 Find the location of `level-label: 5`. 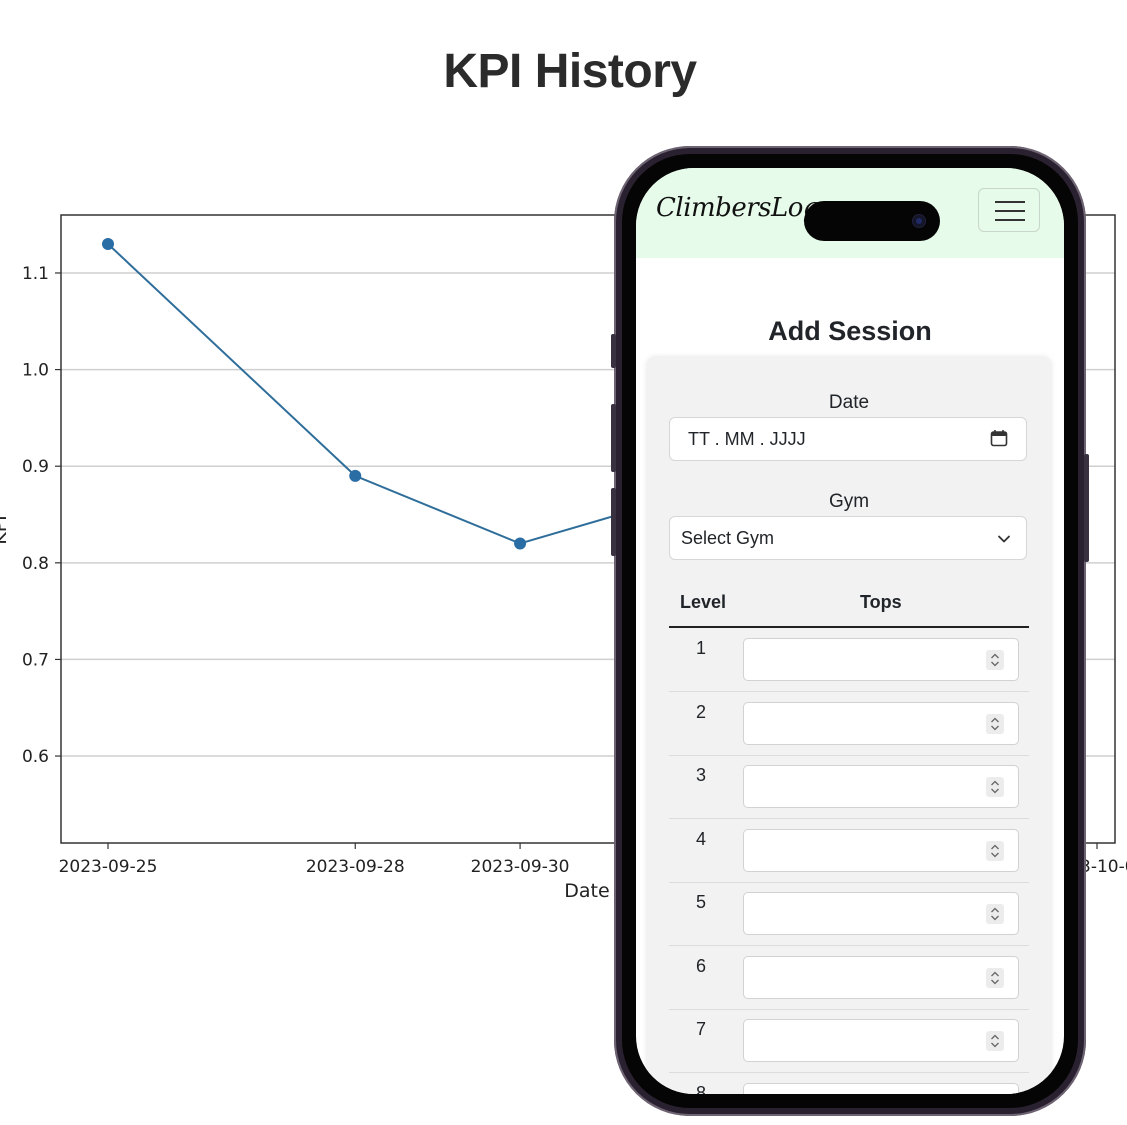

level-label: 5 is located at coordinates (700, 902).